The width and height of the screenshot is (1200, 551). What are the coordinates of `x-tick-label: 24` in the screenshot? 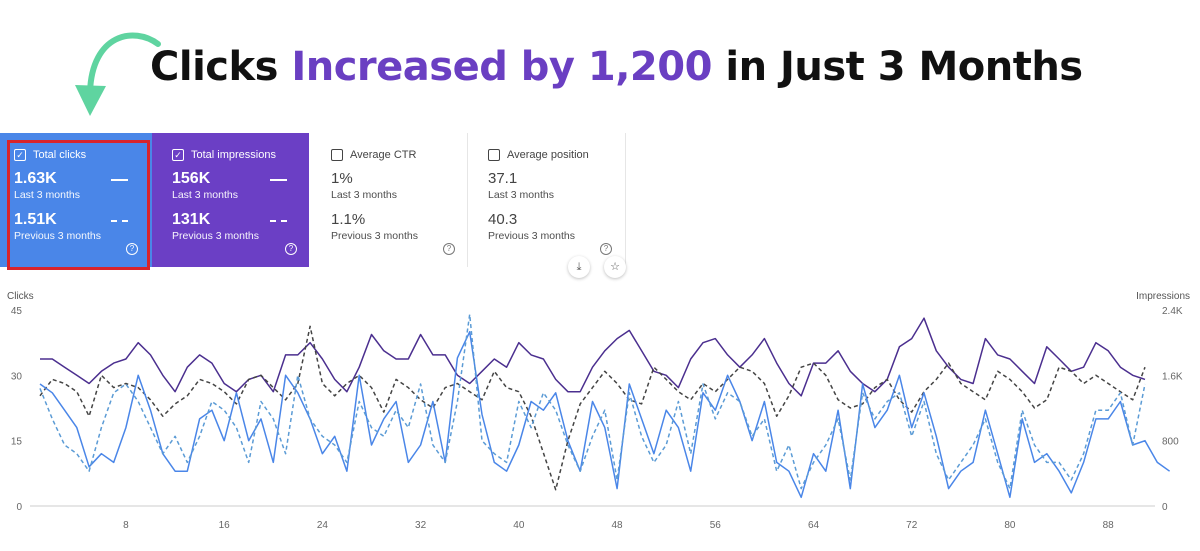 It's located at (323, 525).